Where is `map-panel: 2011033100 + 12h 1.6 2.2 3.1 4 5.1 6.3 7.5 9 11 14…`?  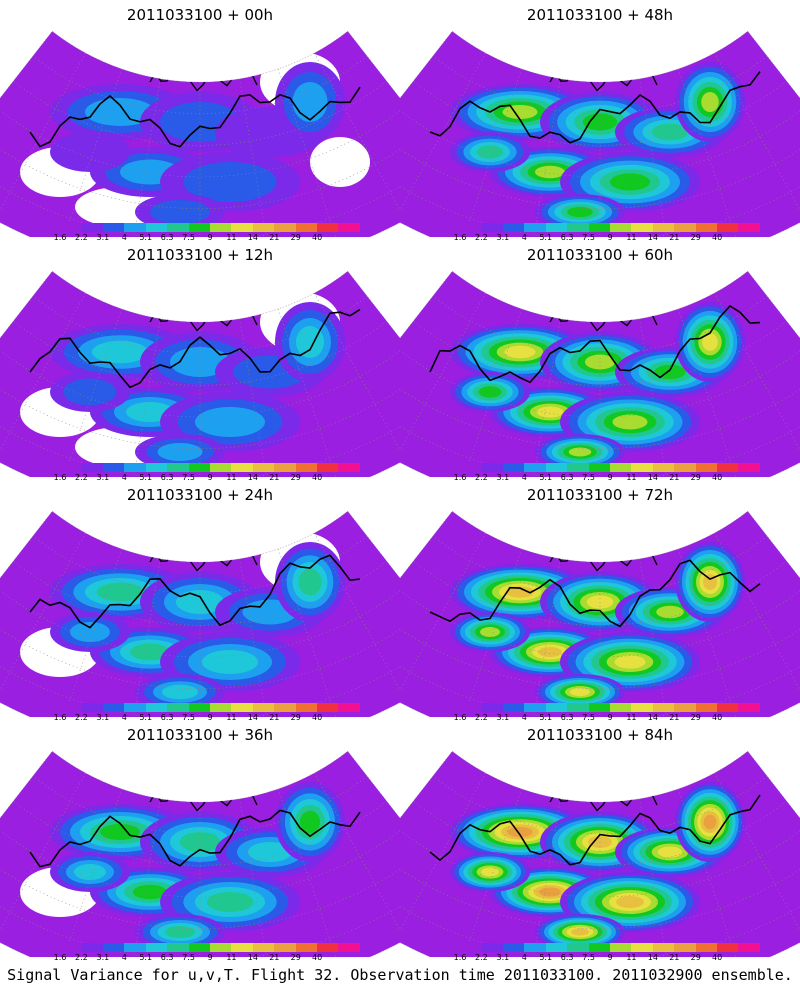 map-panel: 2011033100 + 12h 1.6 2.2 3.1 4 5.1 6.3 7.5 9 11 14… is located at coordinates (200, 361).